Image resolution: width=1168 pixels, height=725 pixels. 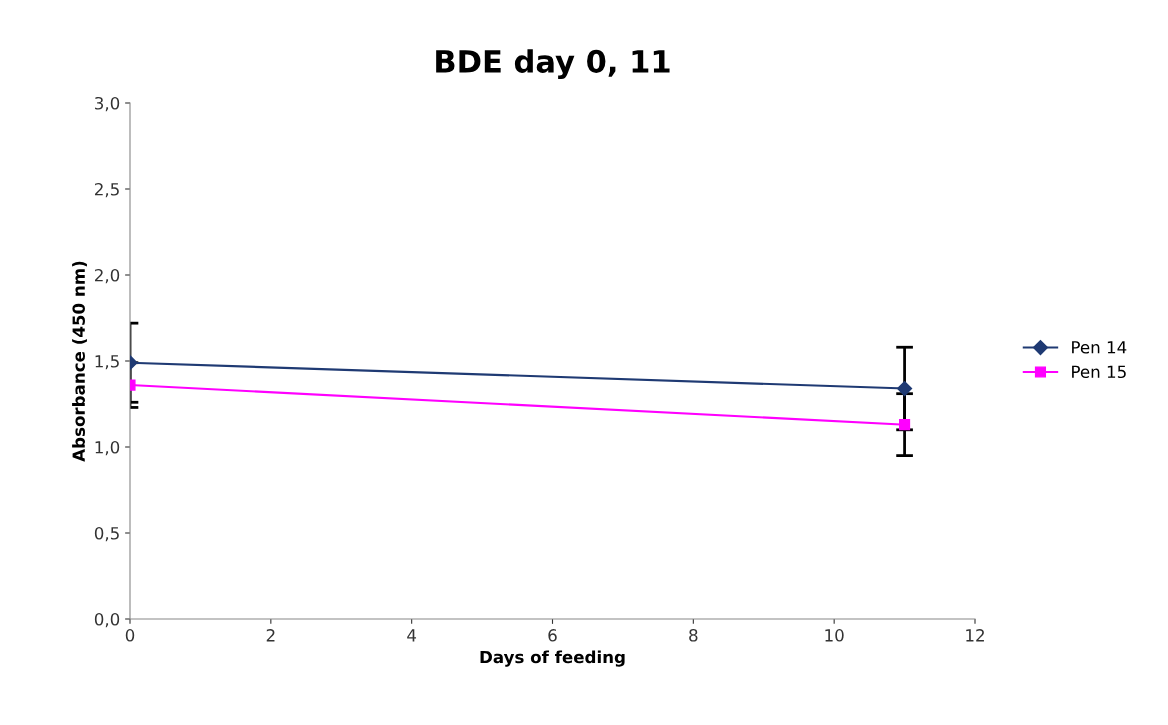 What do you see at coordinates (1099, 347) in the screenshot?
I see `legend-label: Pen 14` at bounding box center [1099, 347].